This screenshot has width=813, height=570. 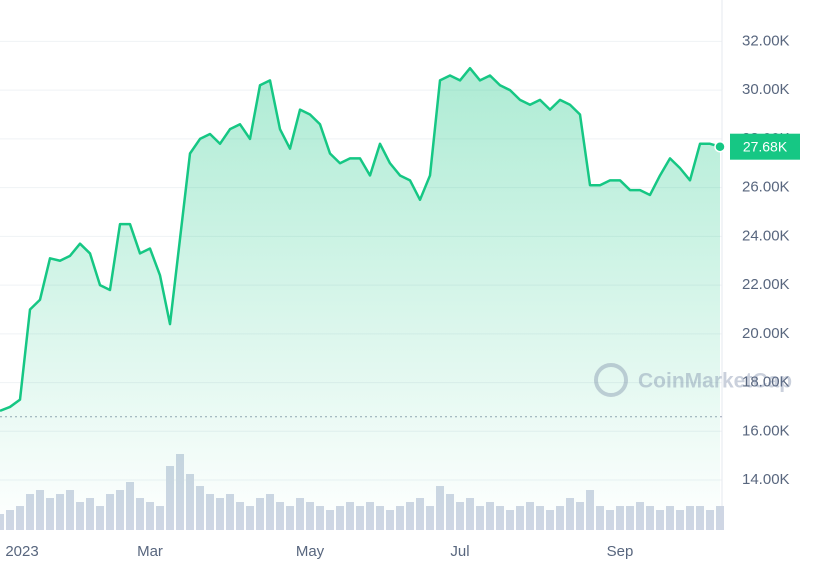 I want to click on y-tick-label: 30.00K, so click(x=766, y=89).